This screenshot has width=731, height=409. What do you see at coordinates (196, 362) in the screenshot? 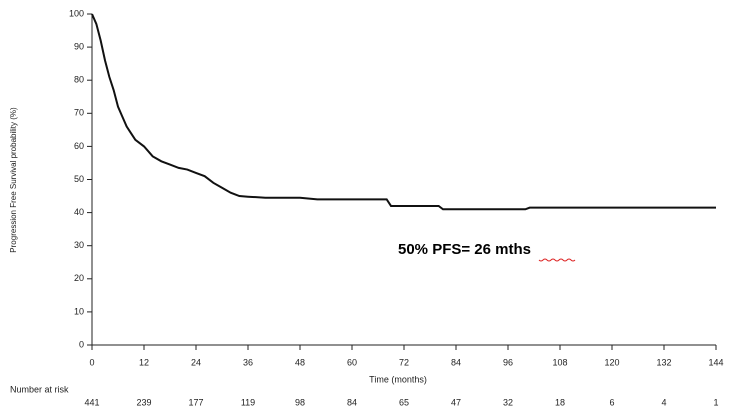
I see `x-tick-label: 24` at bounding box center [196, 362].